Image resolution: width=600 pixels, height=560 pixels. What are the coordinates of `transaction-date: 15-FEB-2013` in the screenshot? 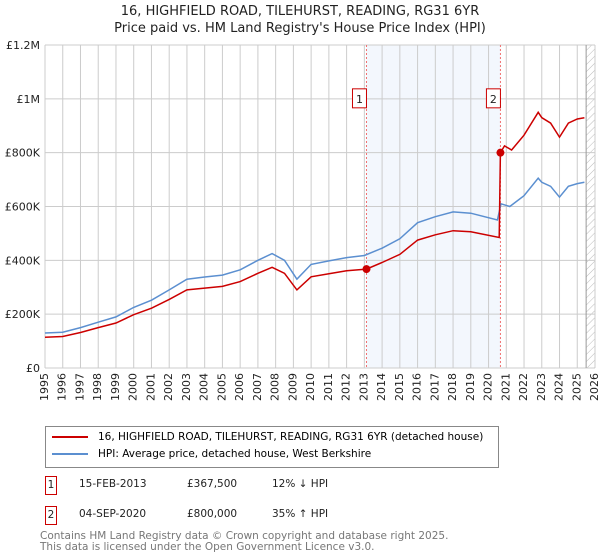 It's located at (113, 484).